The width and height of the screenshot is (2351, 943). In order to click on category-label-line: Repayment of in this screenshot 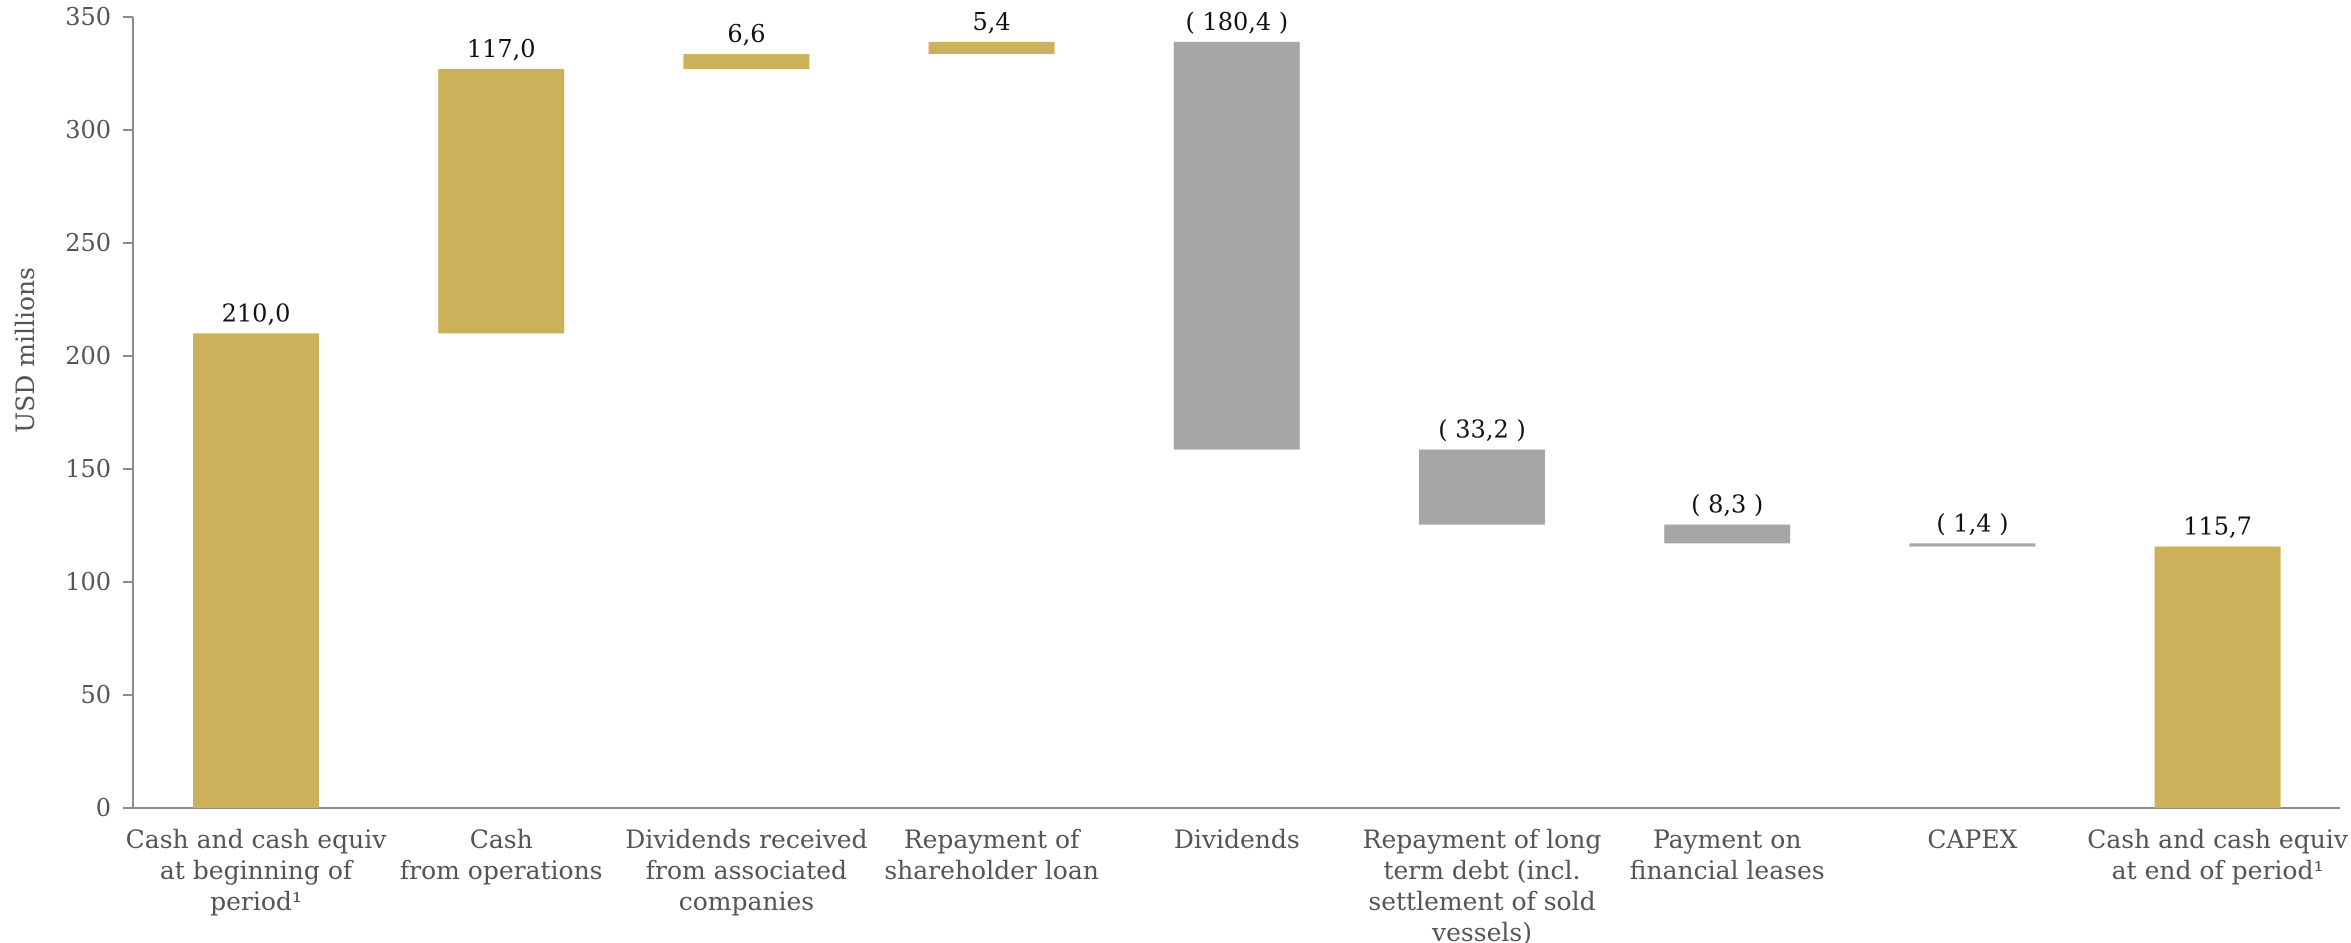, I will do `click(992, 839)`.